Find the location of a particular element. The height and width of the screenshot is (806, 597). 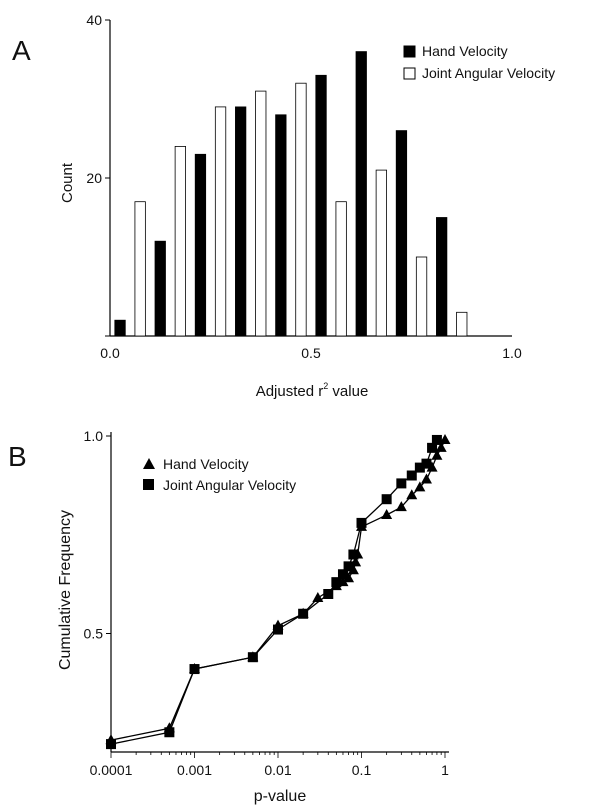

panel-a-legend: Hand Velocity Joint Angular Velocity is located at coordinates (479, 62).